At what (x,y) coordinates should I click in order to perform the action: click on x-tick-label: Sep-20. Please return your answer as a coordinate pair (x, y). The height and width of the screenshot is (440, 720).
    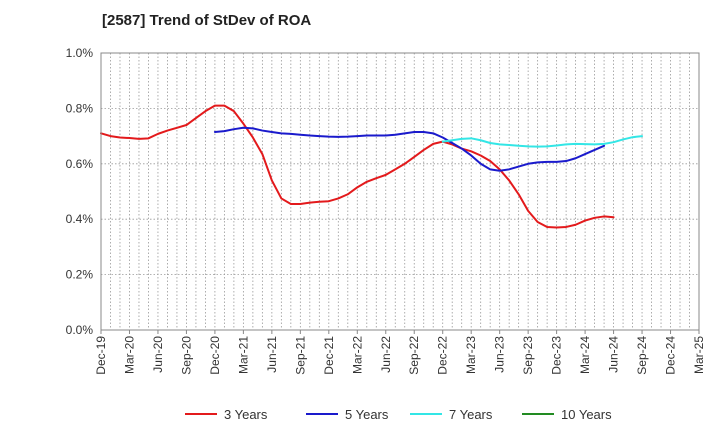
    Looking at the image, I should click on (186, 355).